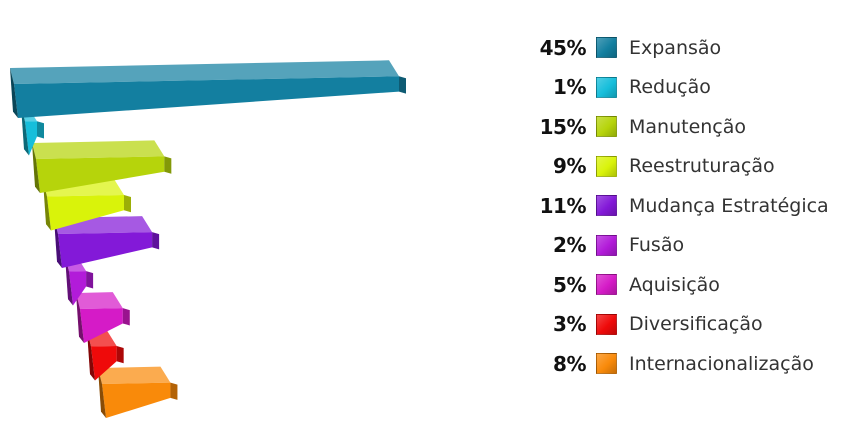 Image resolution: width=859 pixels, height=421 pixels. I want to click on legend-swatch-diversificacao, so click(606, 324).